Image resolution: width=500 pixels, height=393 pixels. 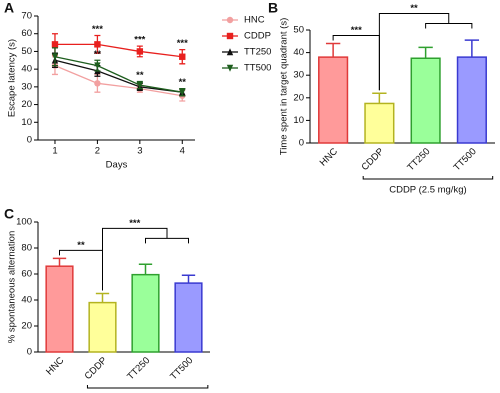 I want to click on y-axis-title: % spontaneous alternation, so click(x=12, y=287).